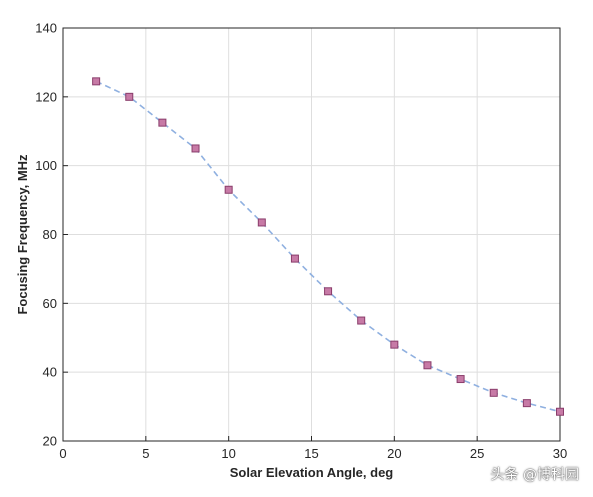 This screenshot has height=497, width=593. Describe the element at coordinates (477, 453) in the screenshot. I see `x-tick-label: 25` at that location.